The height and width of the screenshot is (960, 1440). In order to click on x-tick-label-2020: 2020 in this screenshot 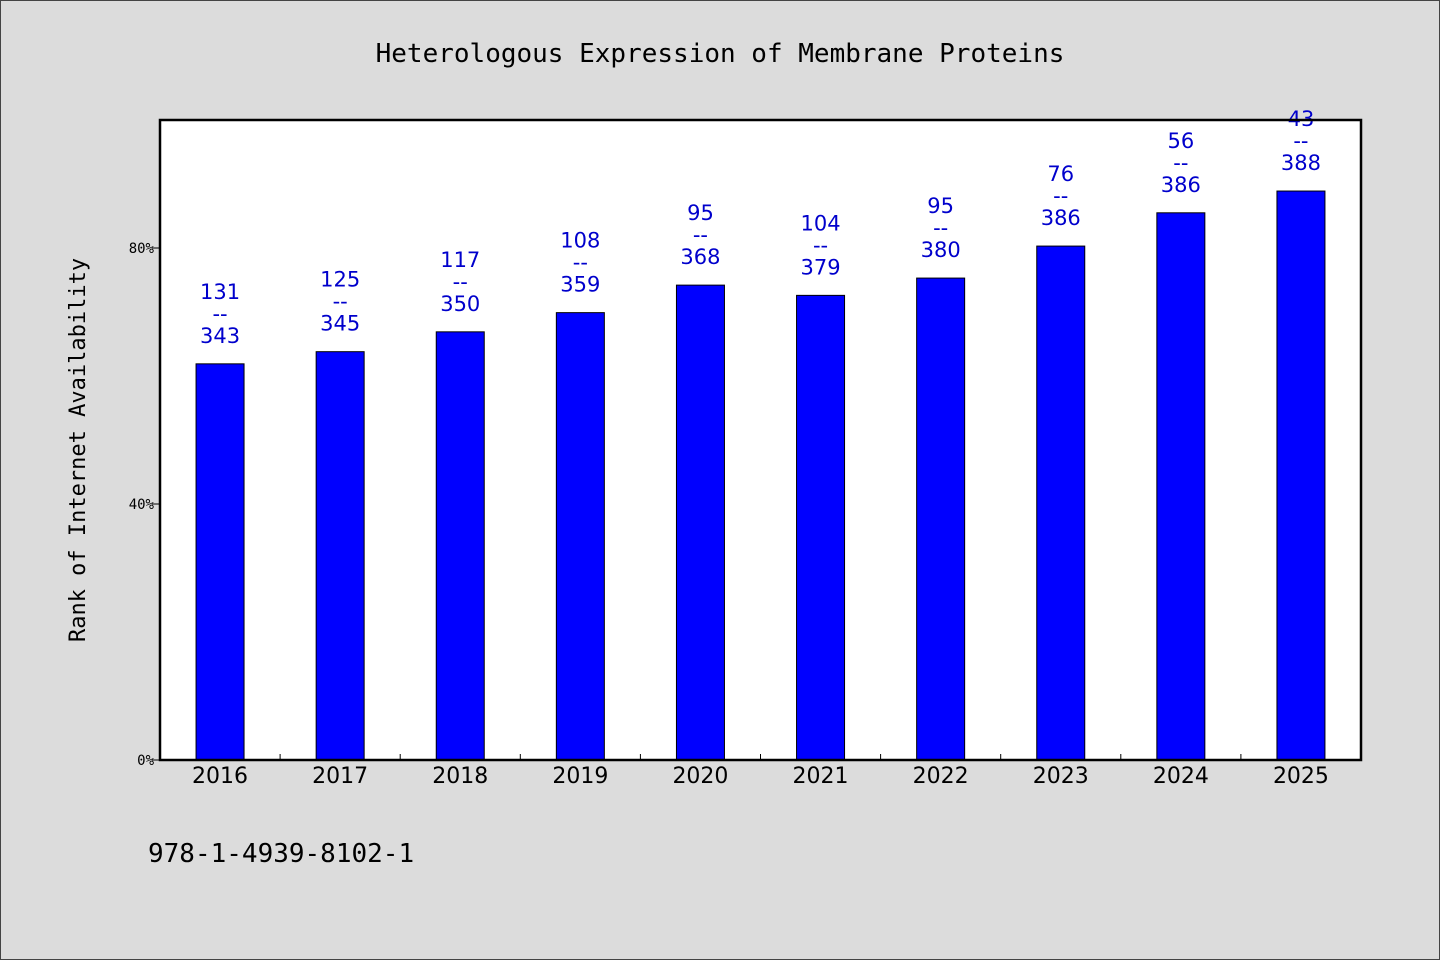, I will do `click(700, 776)`.